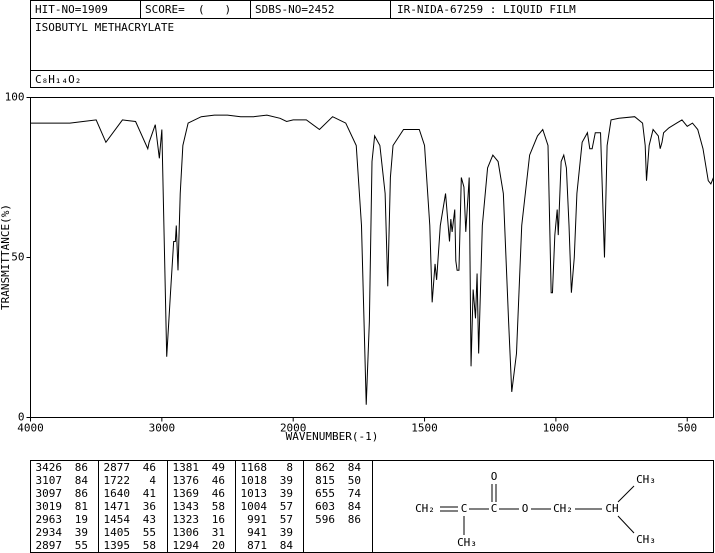  I want to click on peak-wavenumber: 1306, so click(186, 532).